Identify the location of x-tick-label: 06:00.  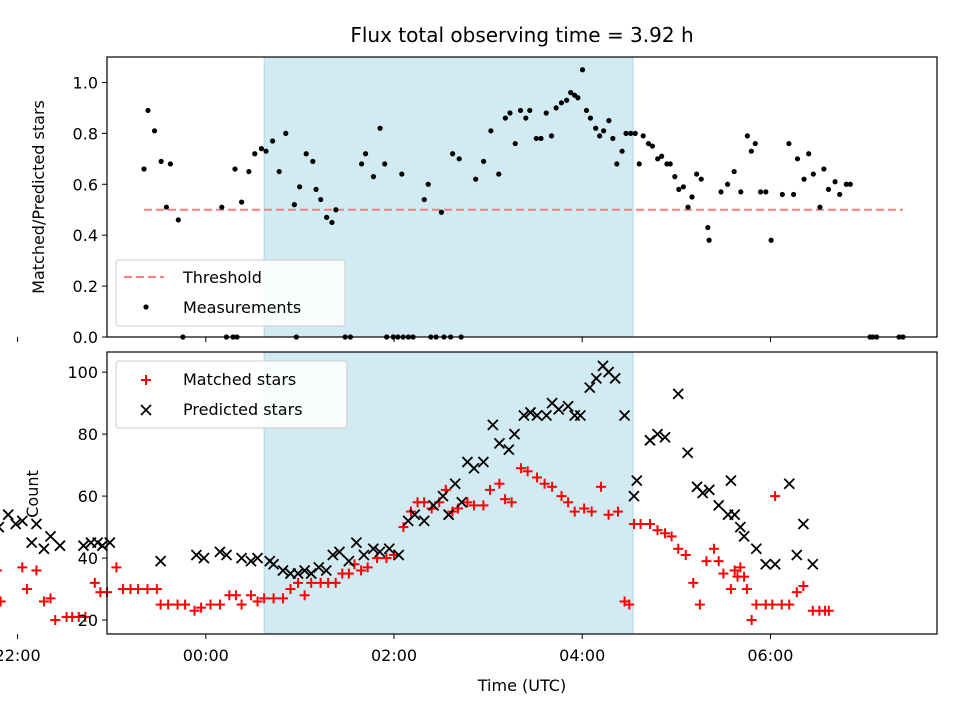
(770, 655).